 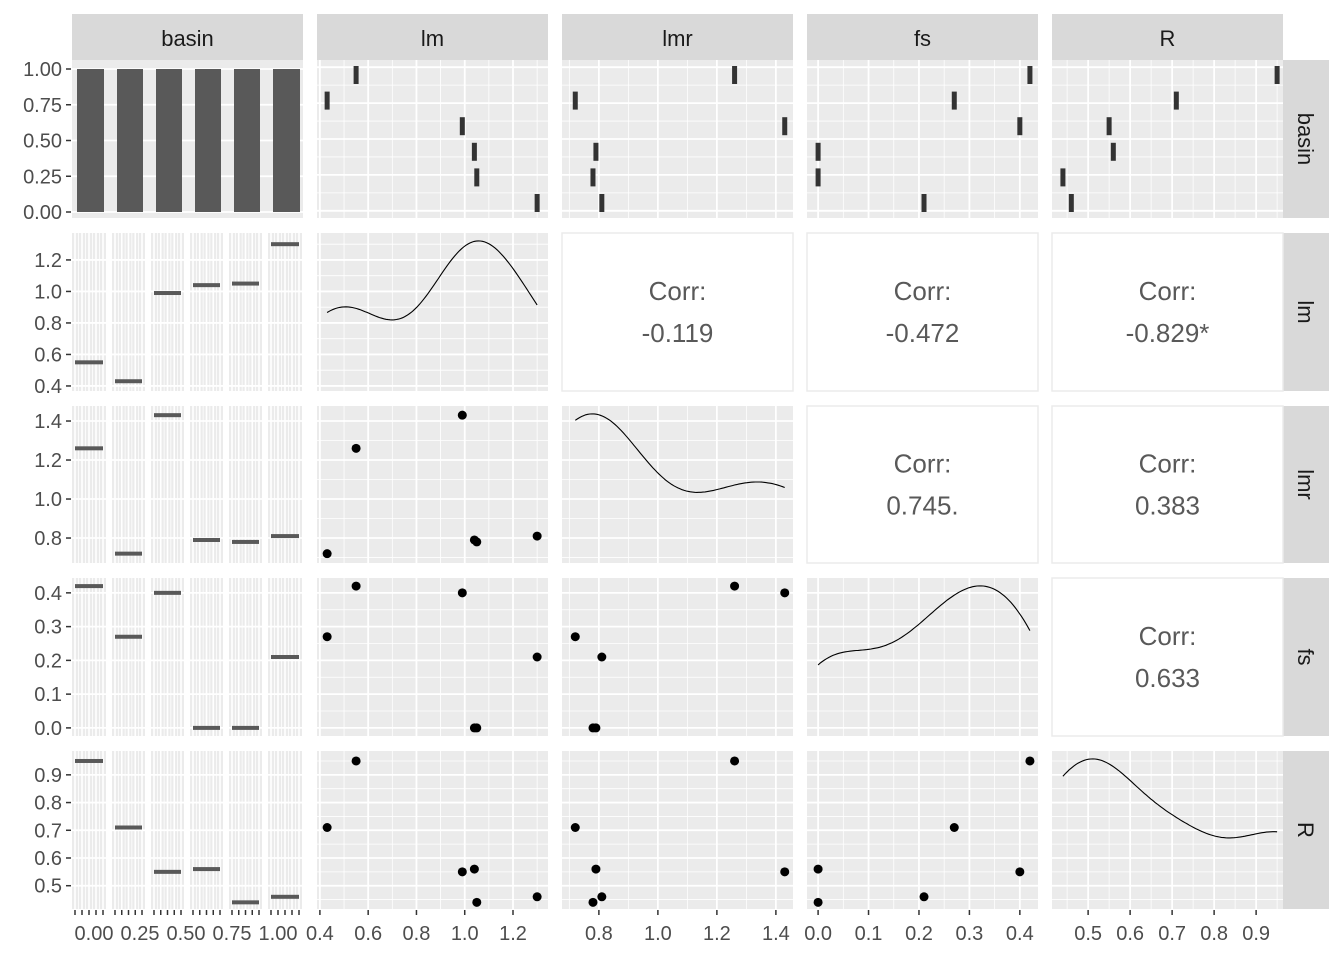 I want to click on density-curve-fs, so click(x=924, y=625).